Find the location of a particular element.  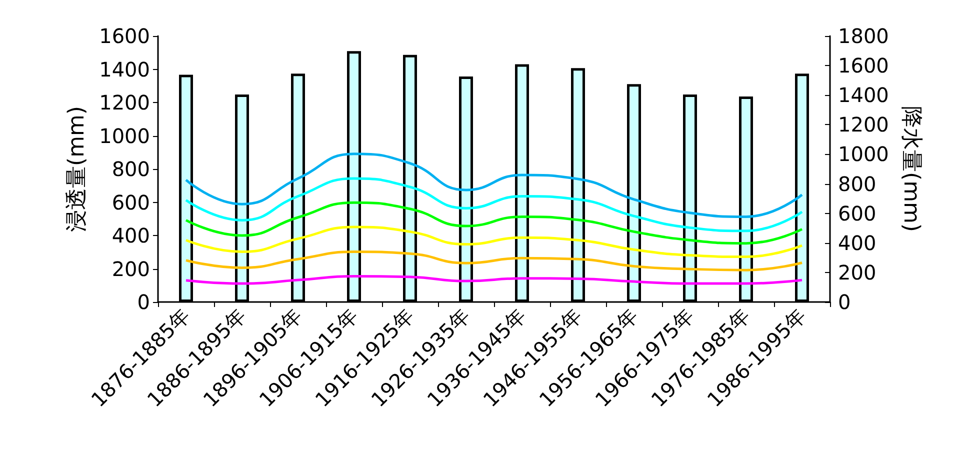

y2-tick-label: 1200 is located at coordinates (863, 124).